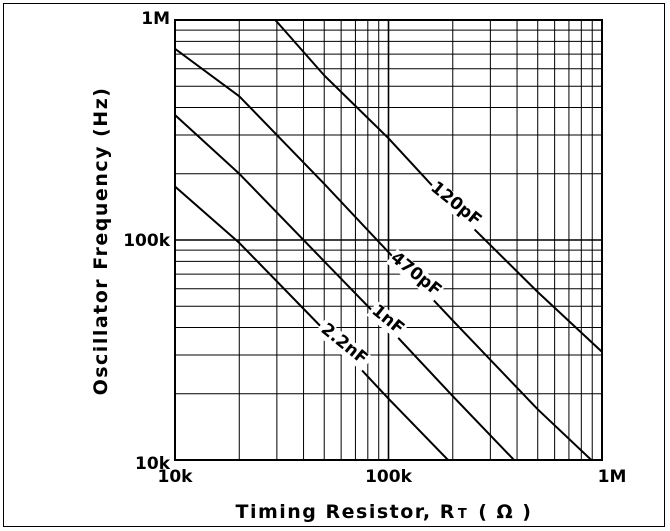  I want to click on x-axis-label: Timing Resistor, R T ( Ω ), so click(384, 512).